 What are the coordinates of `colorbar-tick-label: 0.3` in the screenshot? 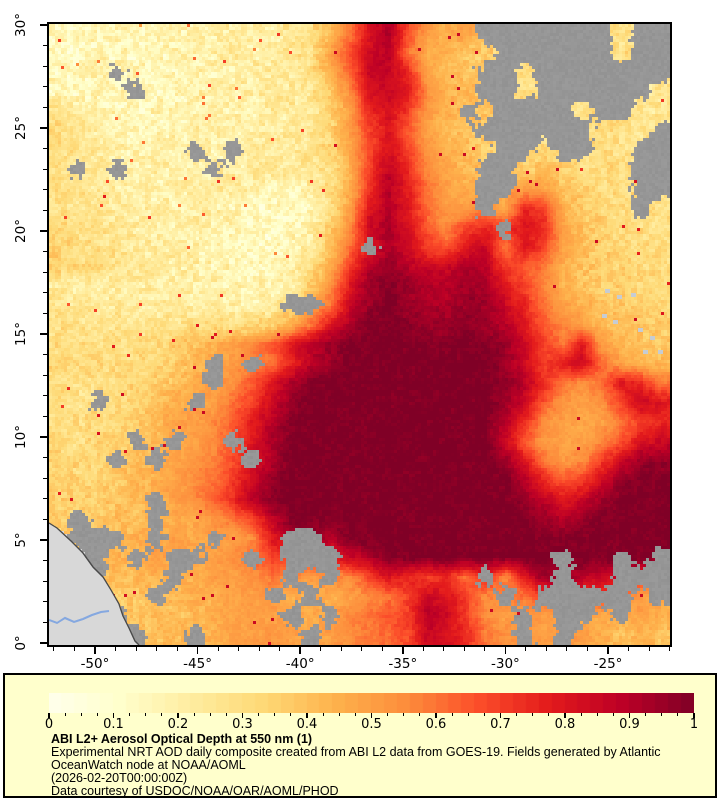 It's located at (242, 724).